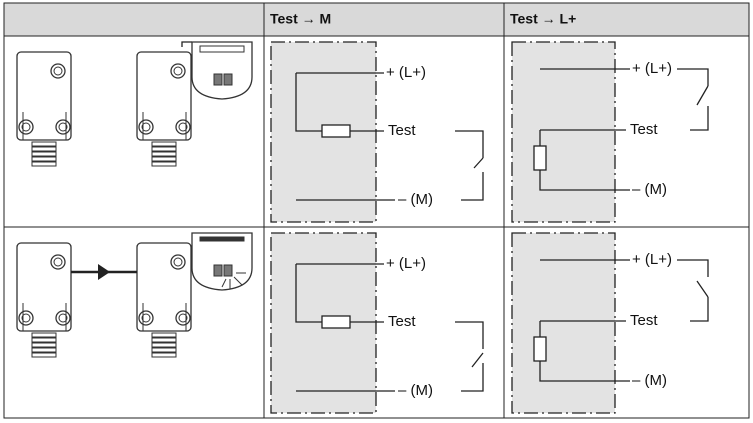 The image size is (753, 423). Describe the element at coordinates (300, 19) in the screenshot. I see `header-cell: Test → M` at that location.